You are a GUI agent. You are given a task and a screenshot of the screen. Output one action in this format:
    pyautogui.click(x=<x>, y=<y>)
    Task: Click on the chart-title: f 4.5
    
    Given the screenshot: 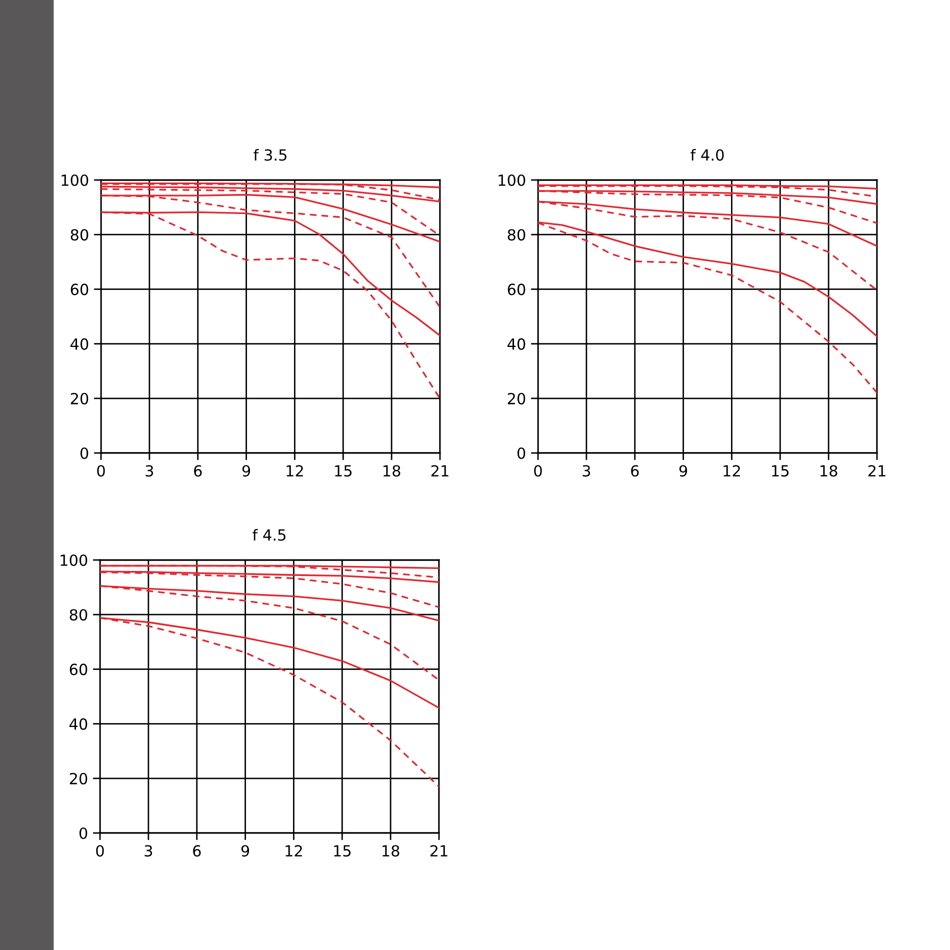 What is the action you would take?
    pyautogui.click(x=269, y=534)
    